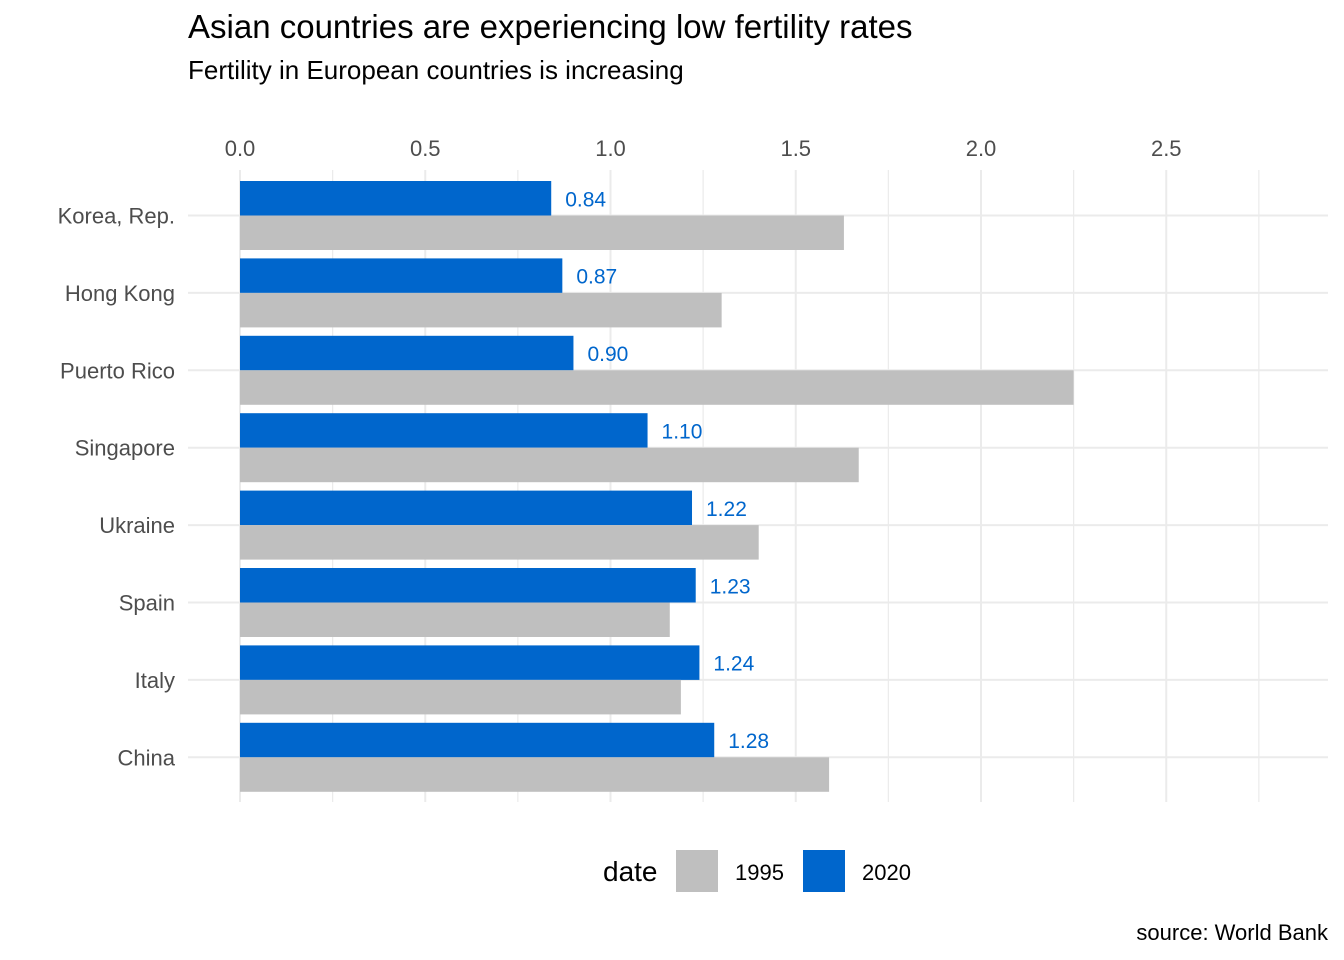 The width and height of the screenshot is (1344, 960). Describe the element at coordinates (733, 664) in the screenshot. I see `data-label-2020: 1.24` at that location.